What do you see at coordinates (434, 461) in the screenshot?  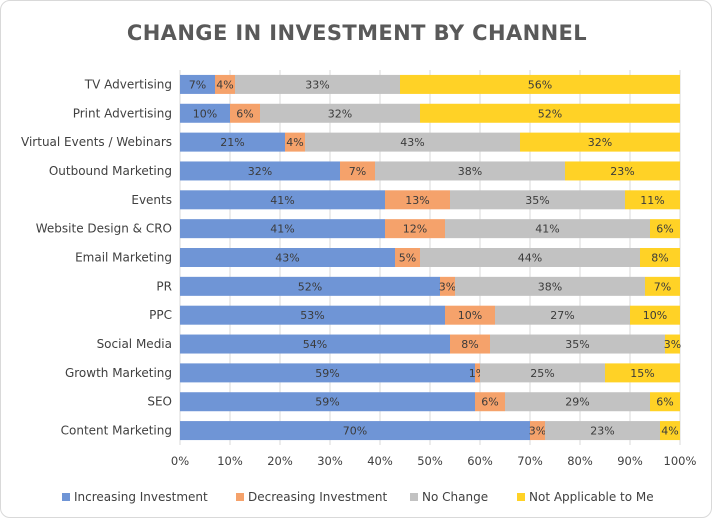 I see `x-axis-ticks: 0% 10% 20% 30% 40% 50% 60% 70% 80% 90% 100%` at bounding box center [434, 461].